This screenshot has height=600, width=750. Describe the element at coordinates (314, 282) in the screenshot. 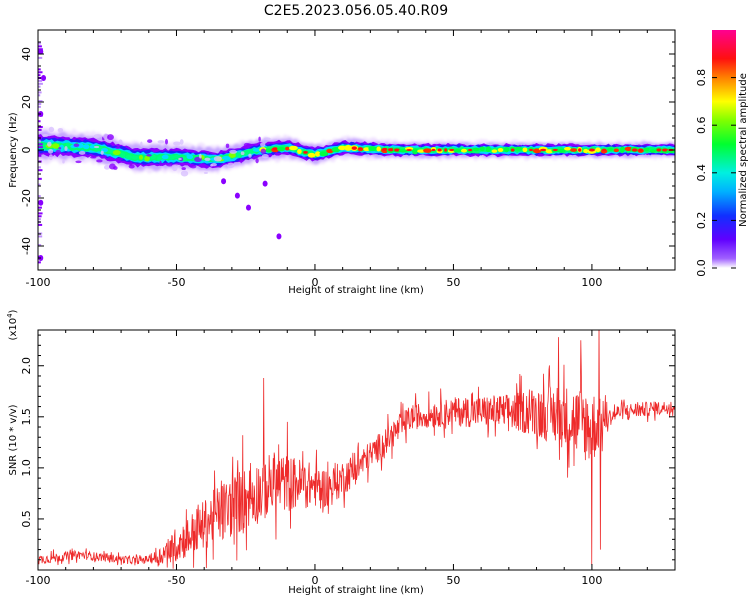

I see `spectrogram-x-tick-label: 0` at that location.